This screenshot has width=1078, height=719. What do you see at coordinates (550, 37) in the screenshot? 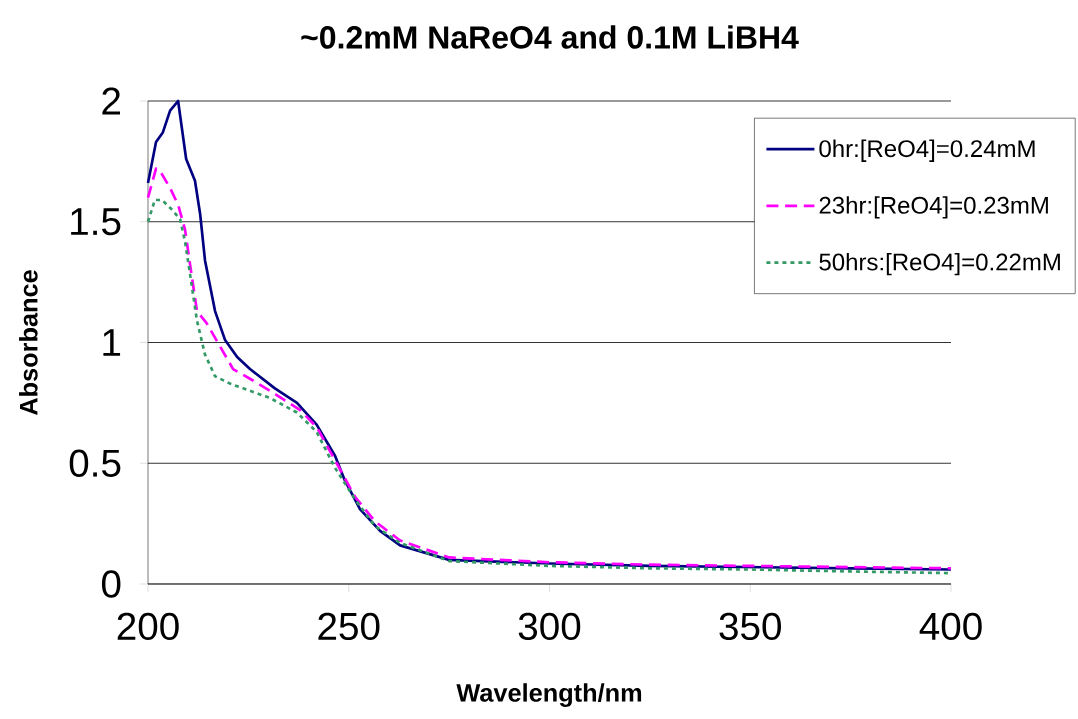
I see `chart-title: ~0.2mM NaReO4 and 0.1M LiBH4` at bounding box center [550, 37].